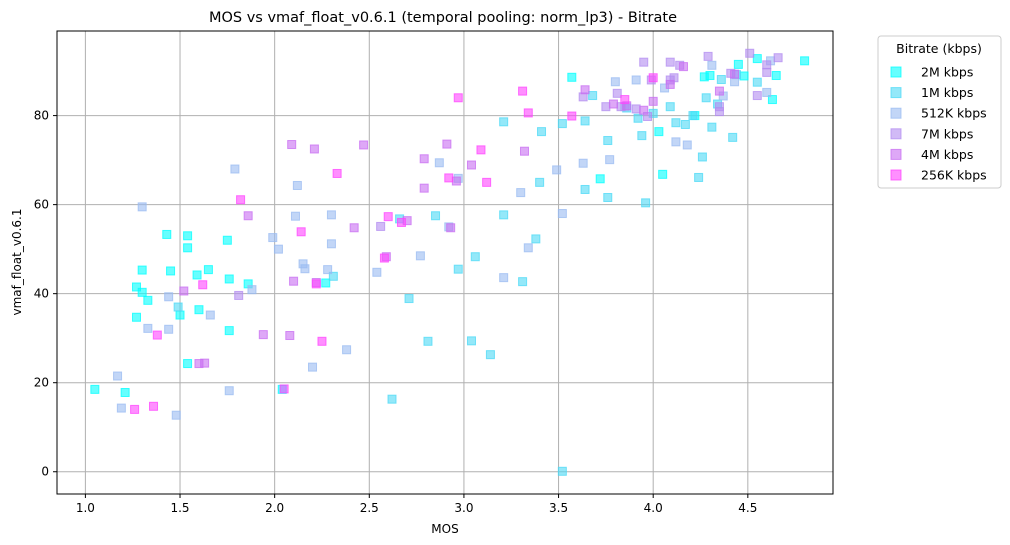 The height and width of the screenshot is (545, 1010). Describe the element at coordinates (653, 508) in the screenshot. I see `x-tick-label: 4.0` at that location.